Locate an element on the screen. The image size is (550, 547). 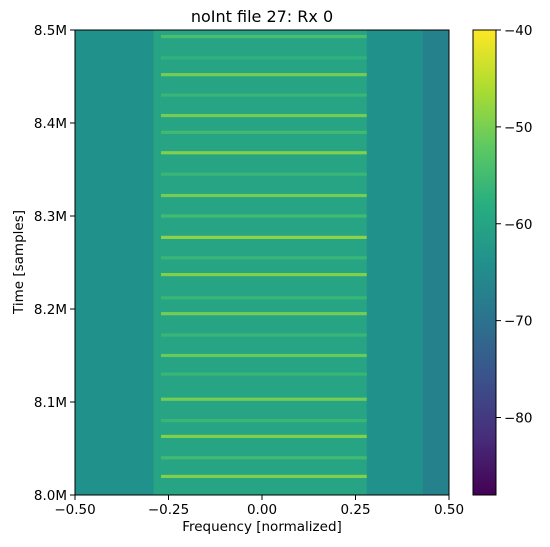
y-tick-label: 8.0M is located at coordinates (50, 496).